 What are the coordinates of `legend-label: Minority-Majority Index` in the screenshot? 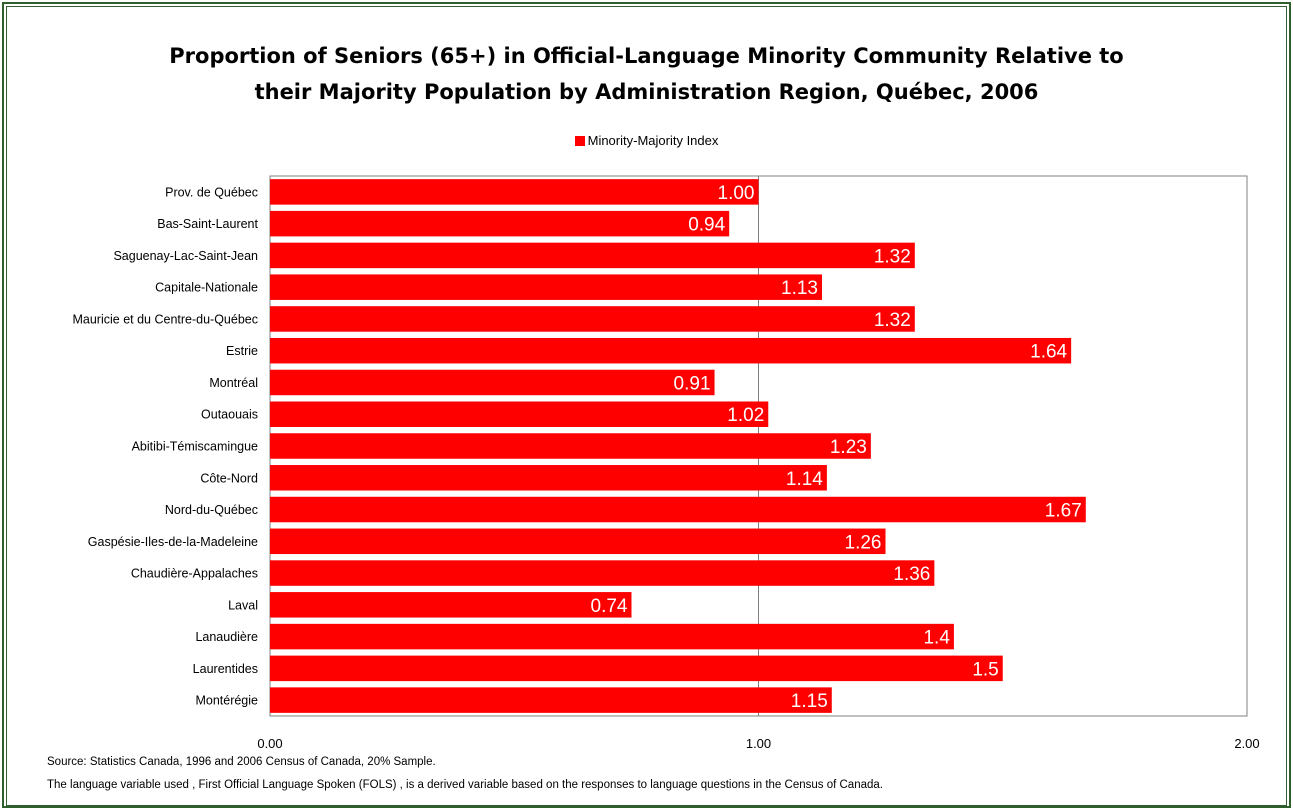 It's located at (653, 140).